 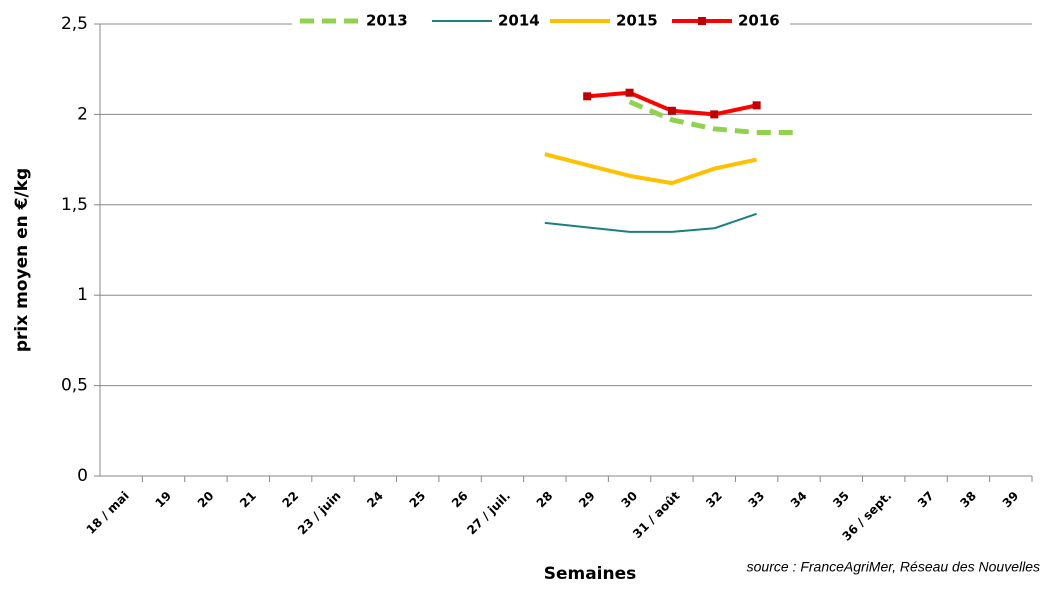 I want to click on x-tick-label: 38, so click(x=968, y=500).